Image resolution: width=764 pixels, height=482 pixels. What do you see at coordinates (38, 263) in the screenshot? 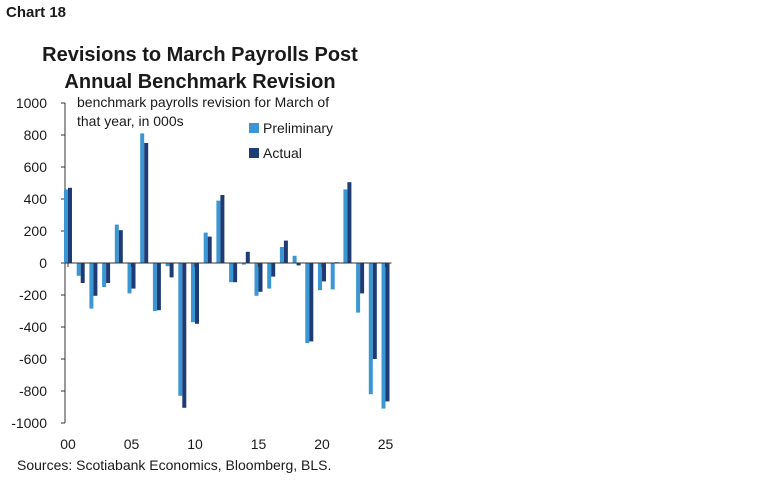
I see `y-axis: 1000 800 600 400 200 0 -200 -400 -600 -800 -1000` at bounding box center [38, 263].